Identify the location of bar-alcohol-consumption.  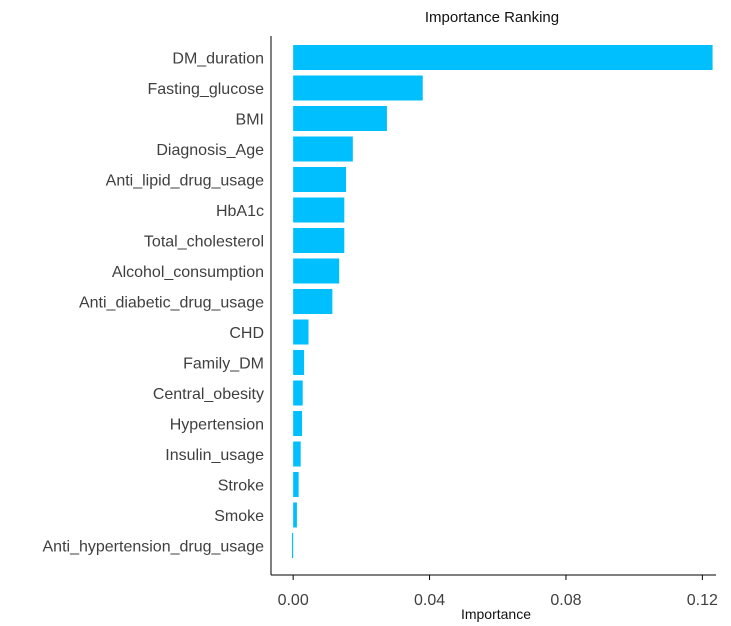
(316, 271).